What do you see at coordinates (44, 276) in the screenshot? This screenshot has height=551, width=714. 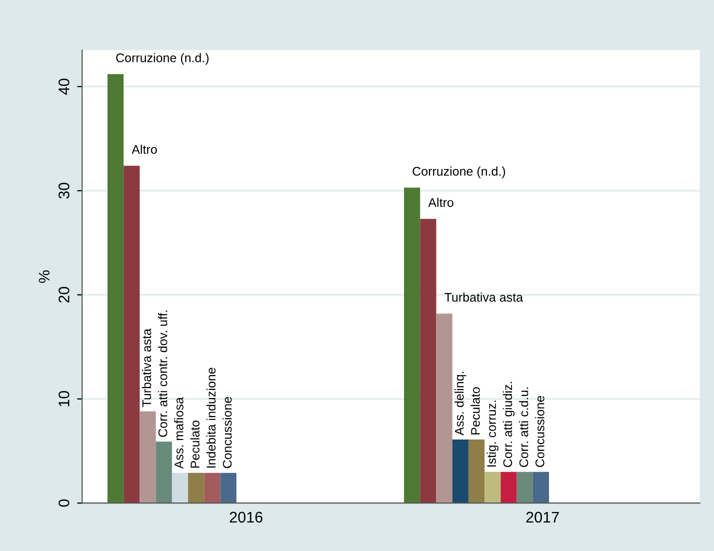 I see `y-axis-title: %` at bounding box center [44, 276].